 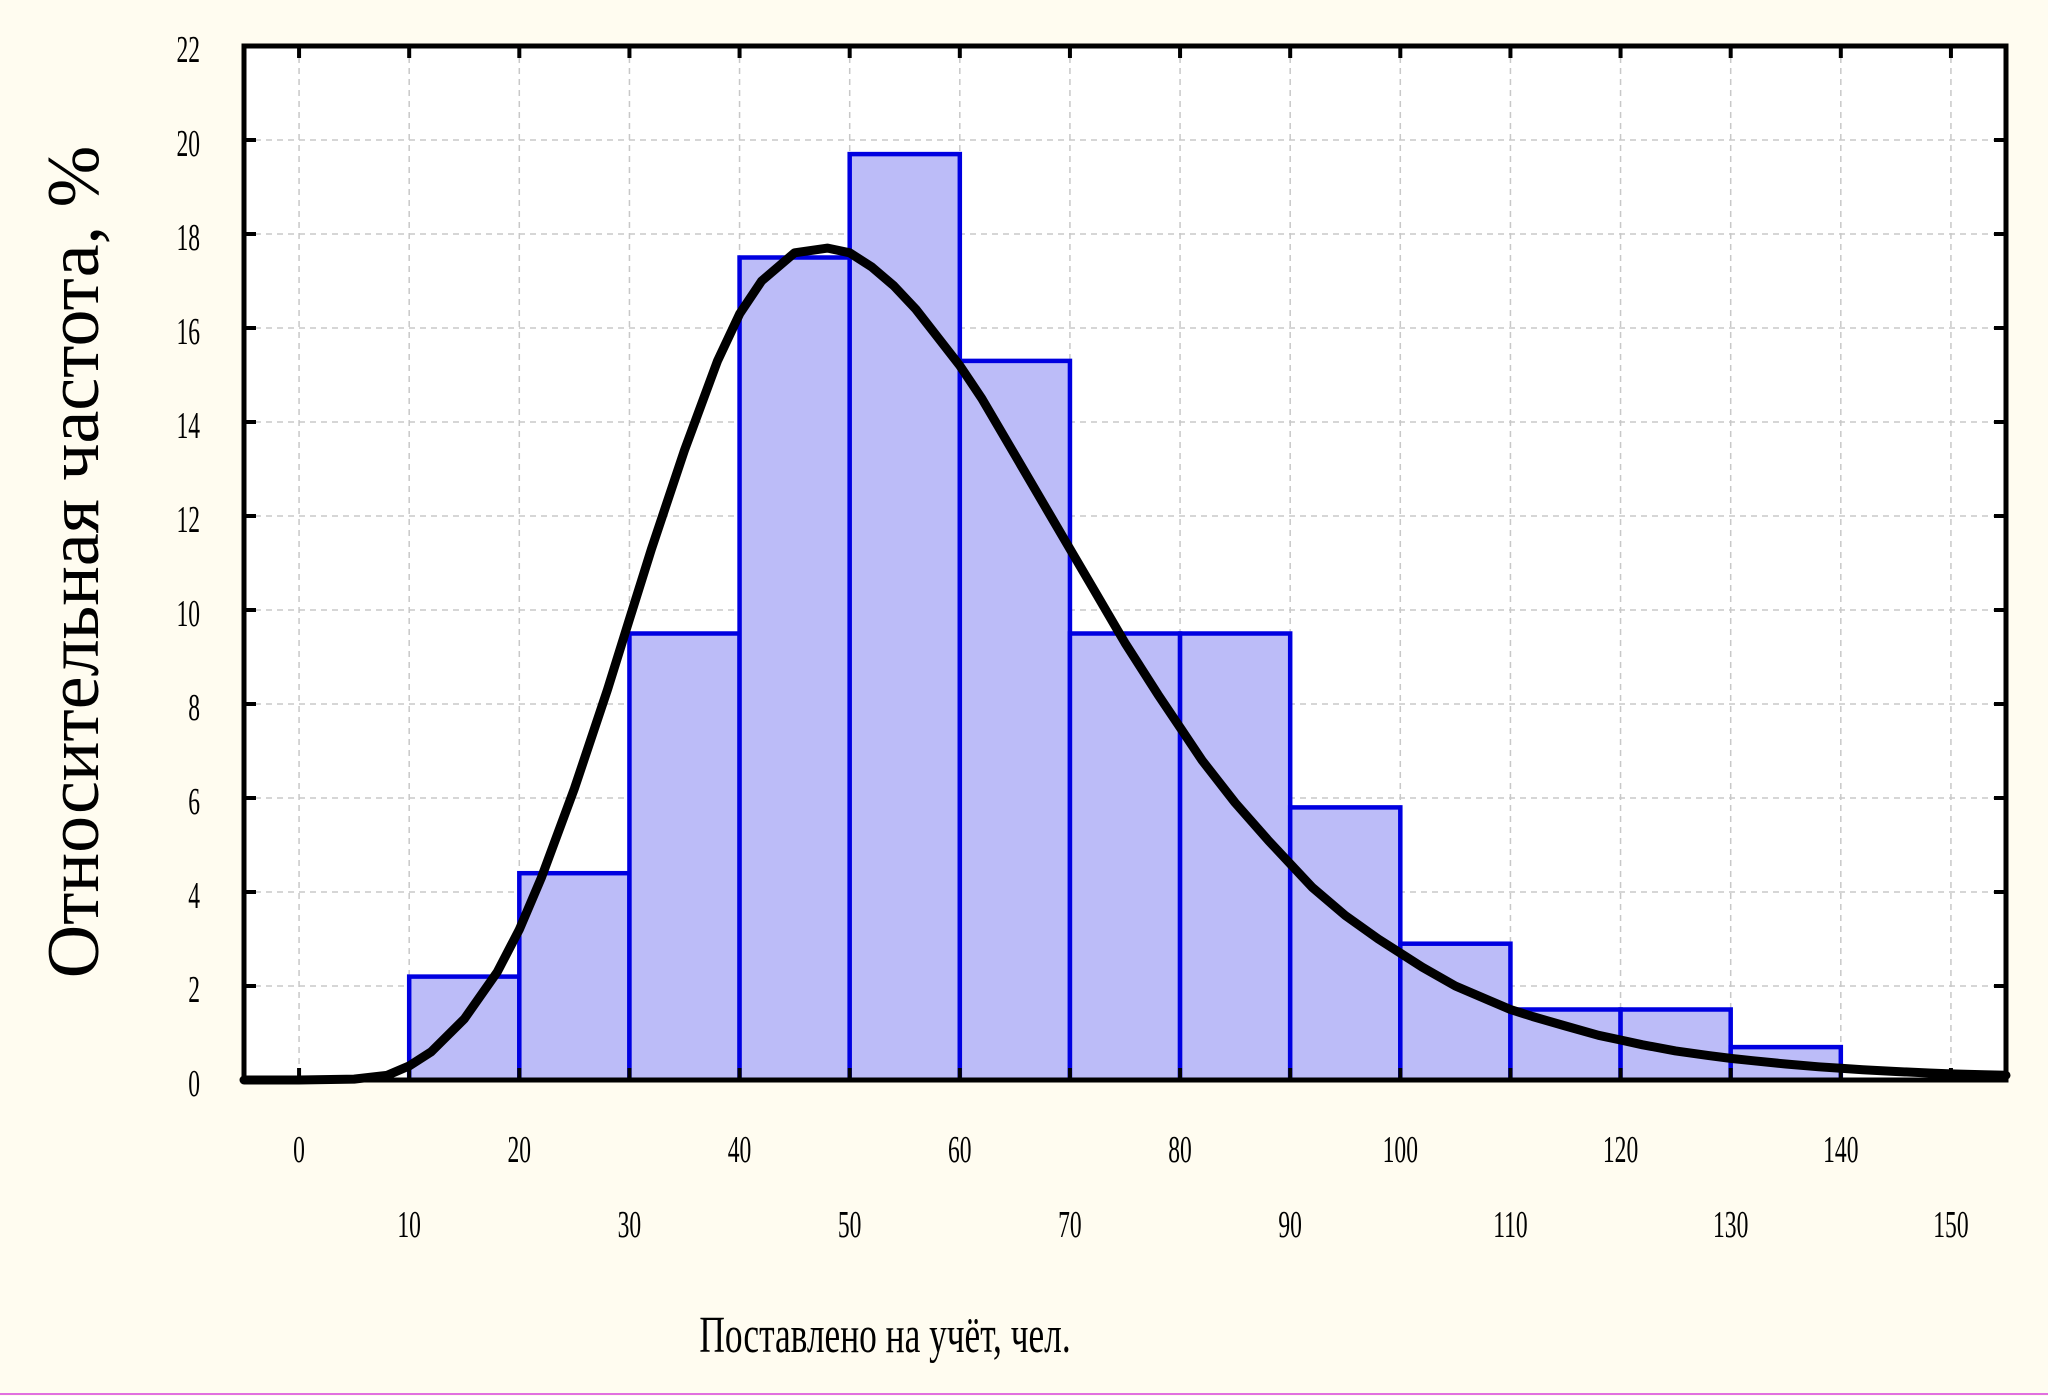 I want to click on y-tick-label: 18, so click(x=188, y=237).